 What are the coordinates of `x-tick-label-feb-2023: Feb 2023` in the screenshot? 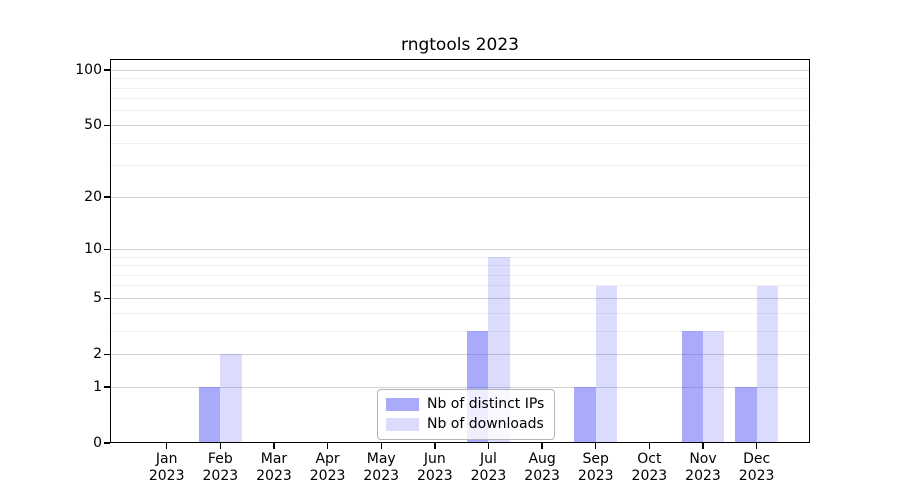 It's located at (220, 468).